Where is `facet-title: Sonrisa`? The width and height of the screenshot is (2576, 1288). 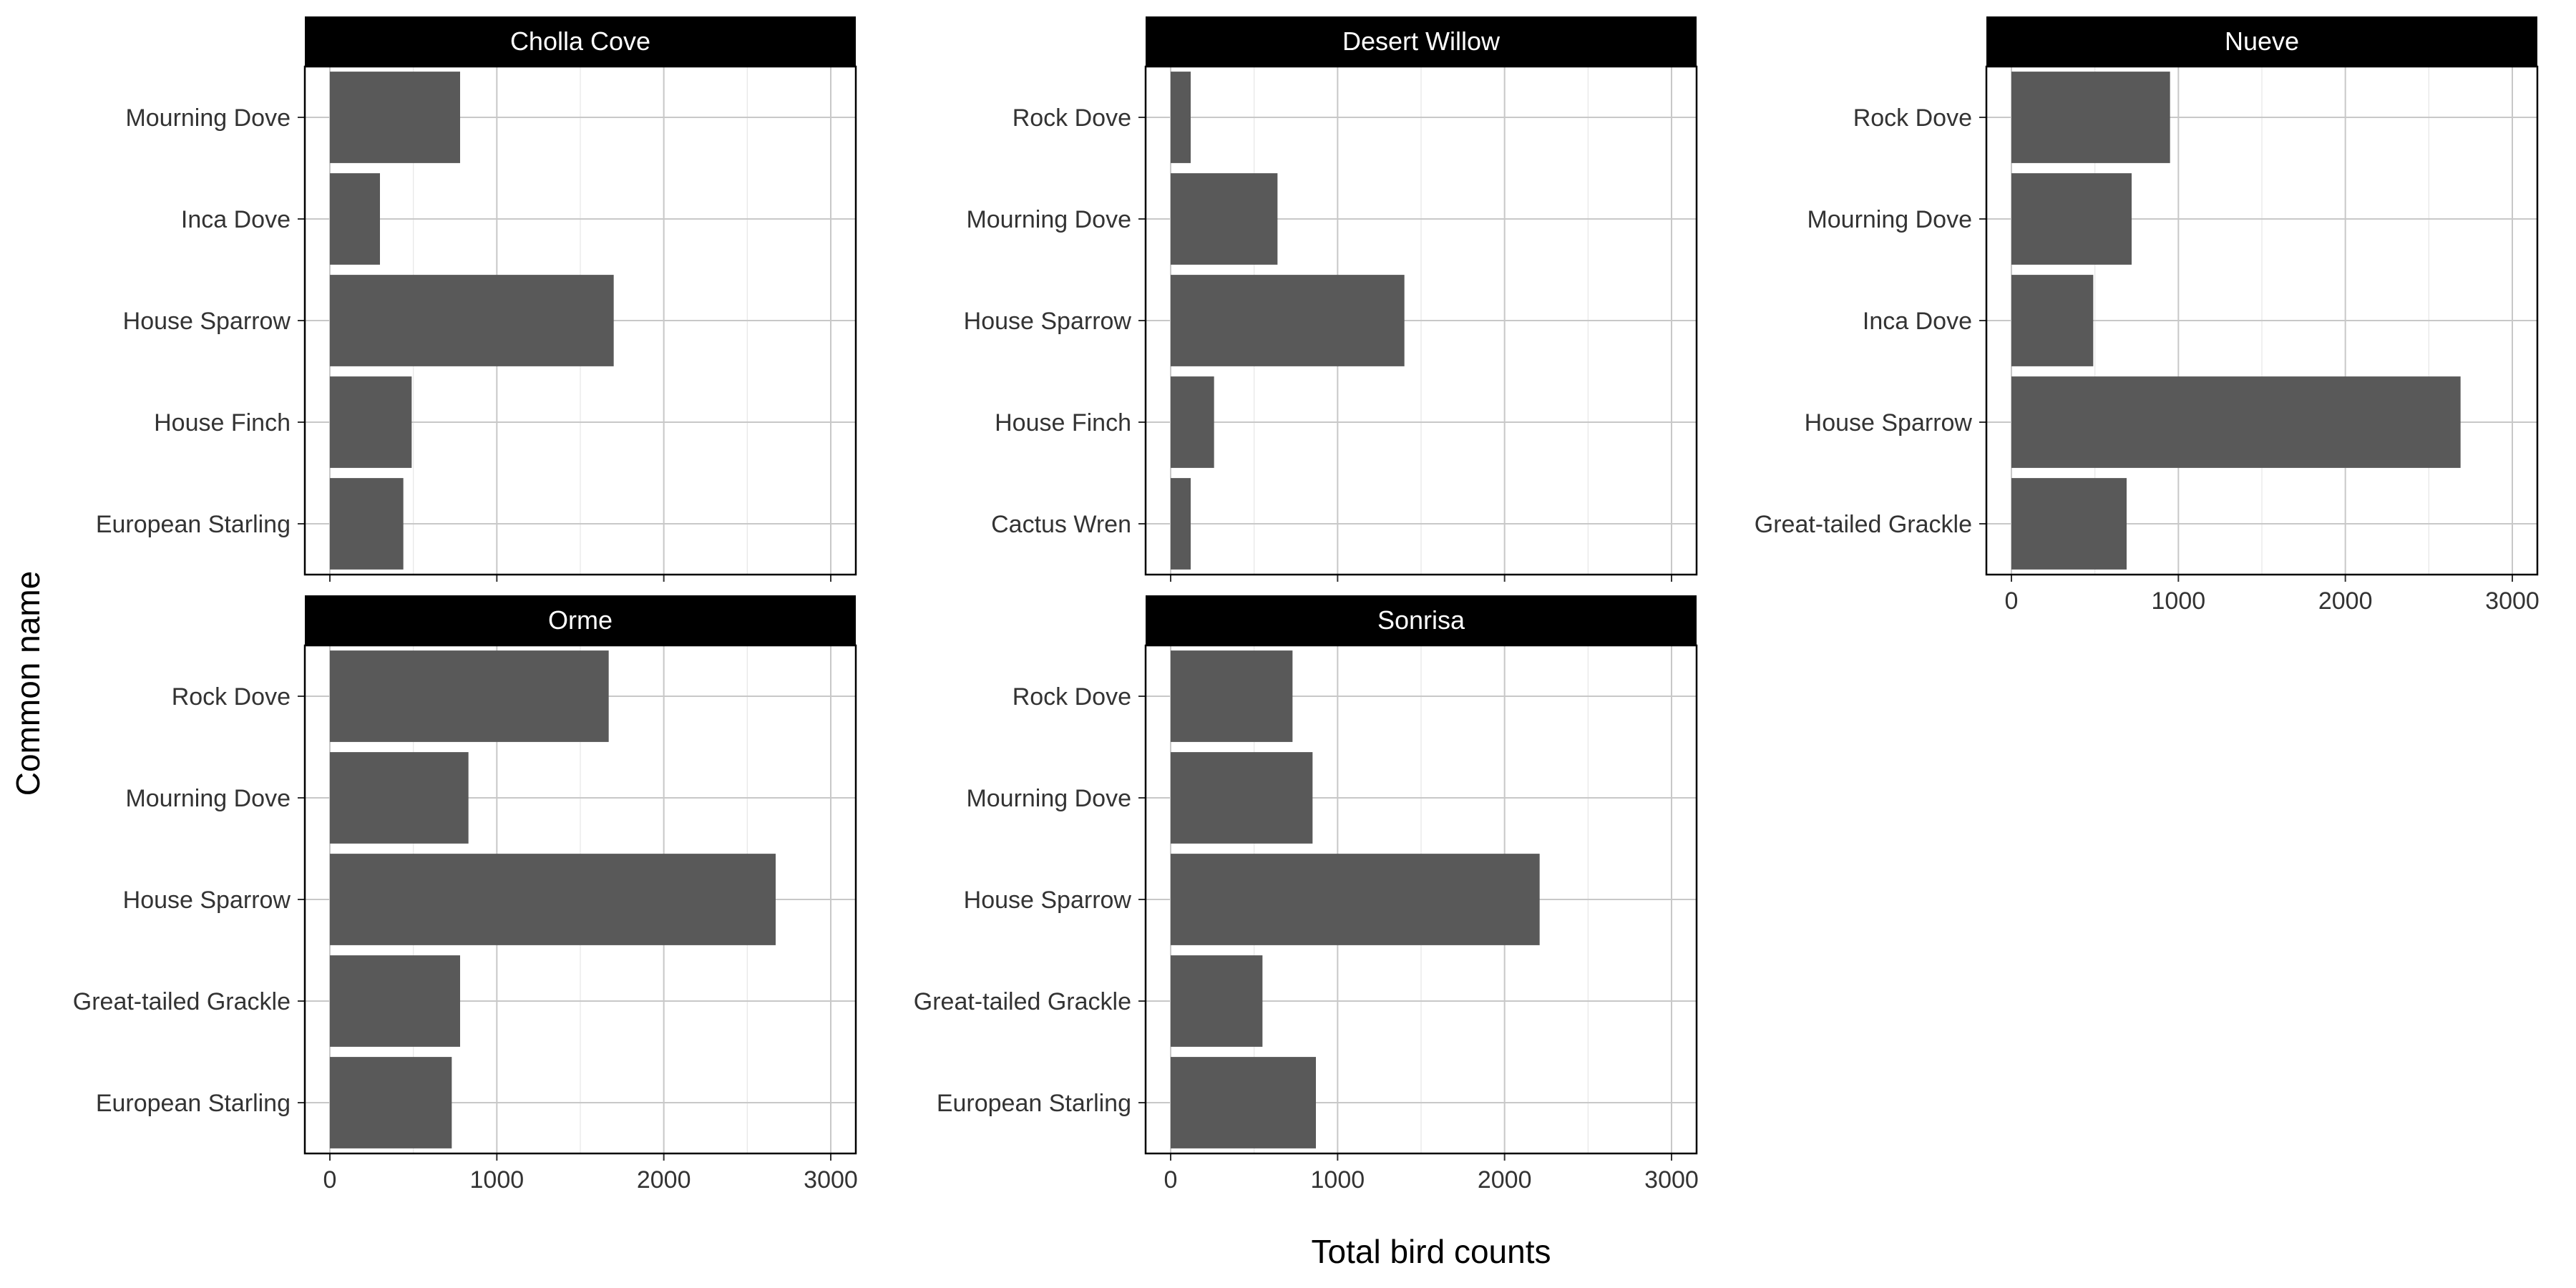 facet-title: Sonrisa is located at coordinates (1421, 620).